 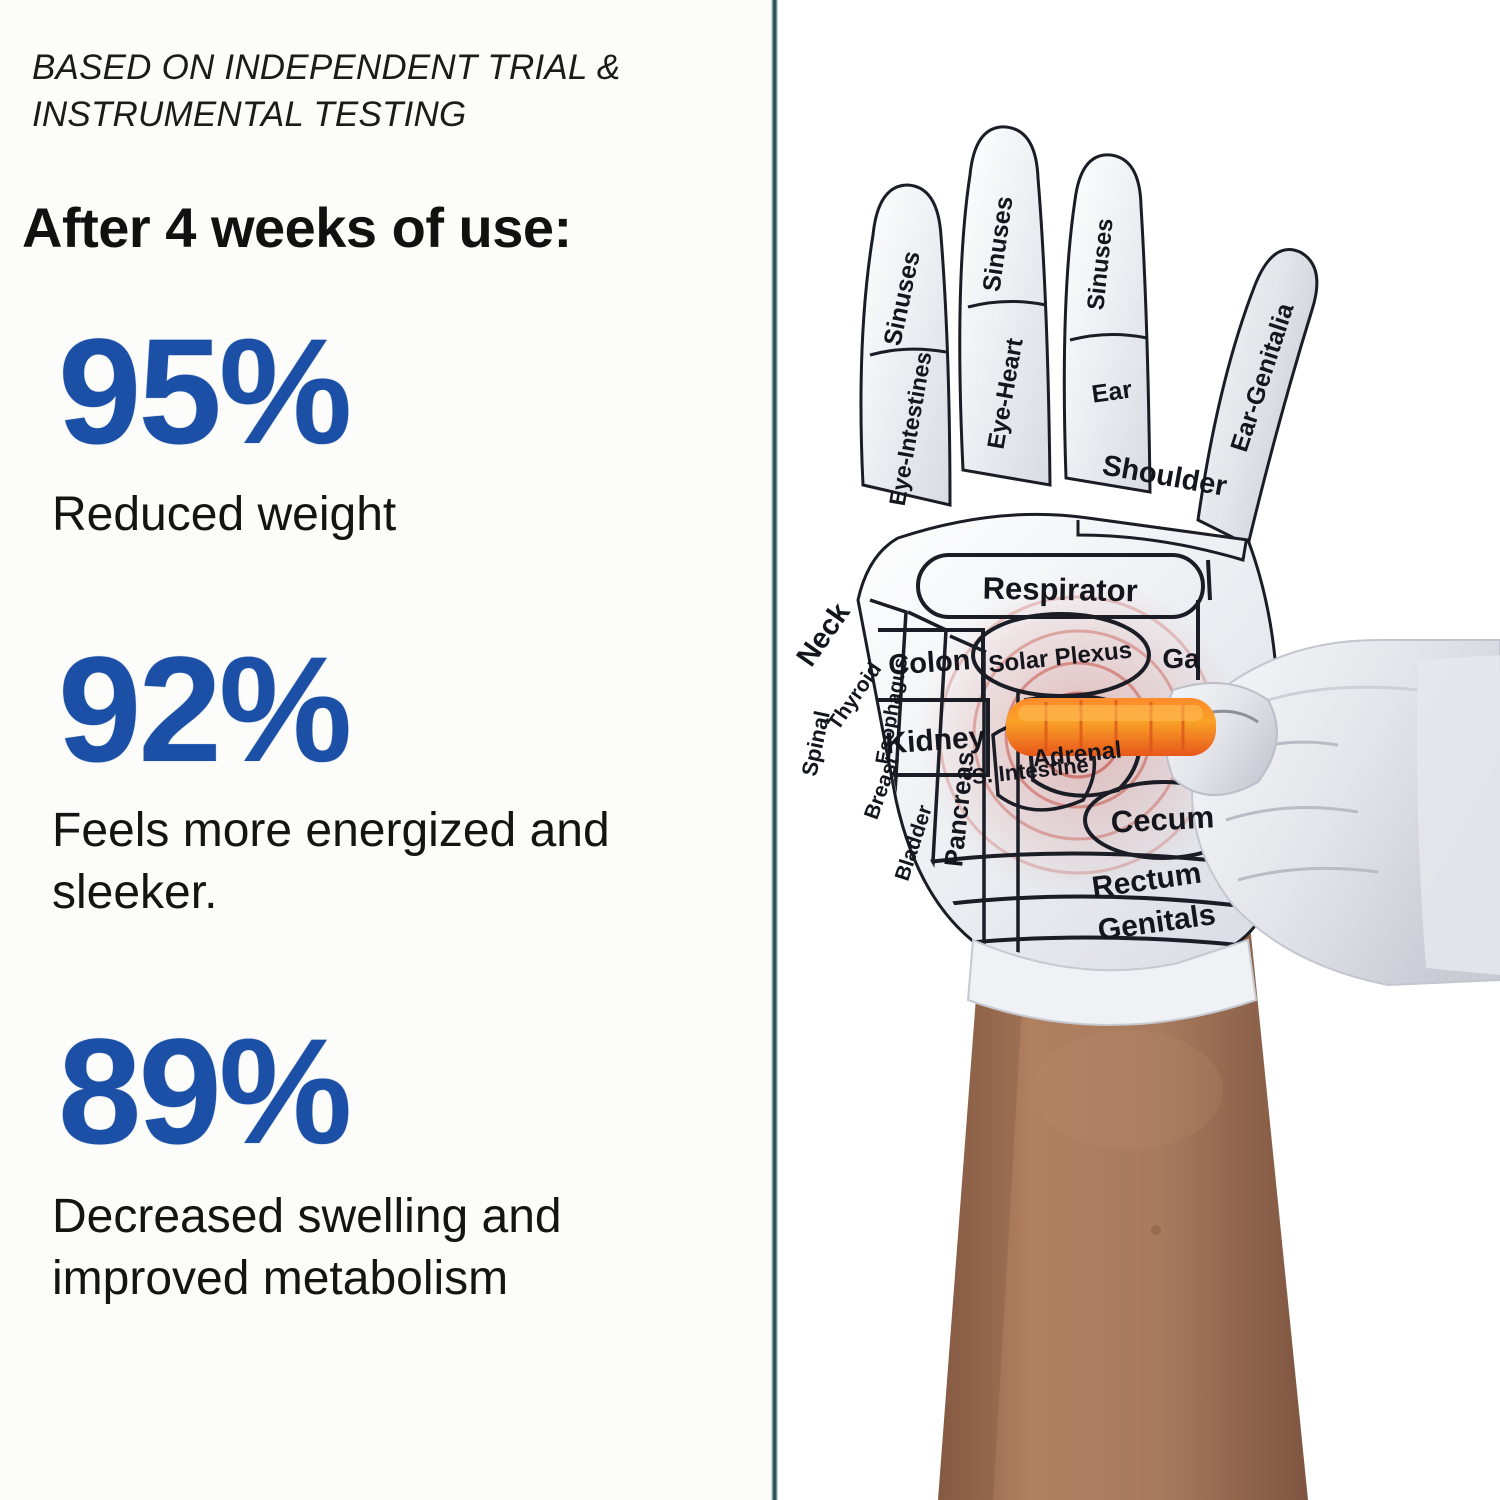 What do you see at coordinates (331, 862) in the screenshot?
I see `stat-description: Feels more energized and sleeker.` at bounding box center [331, 862].